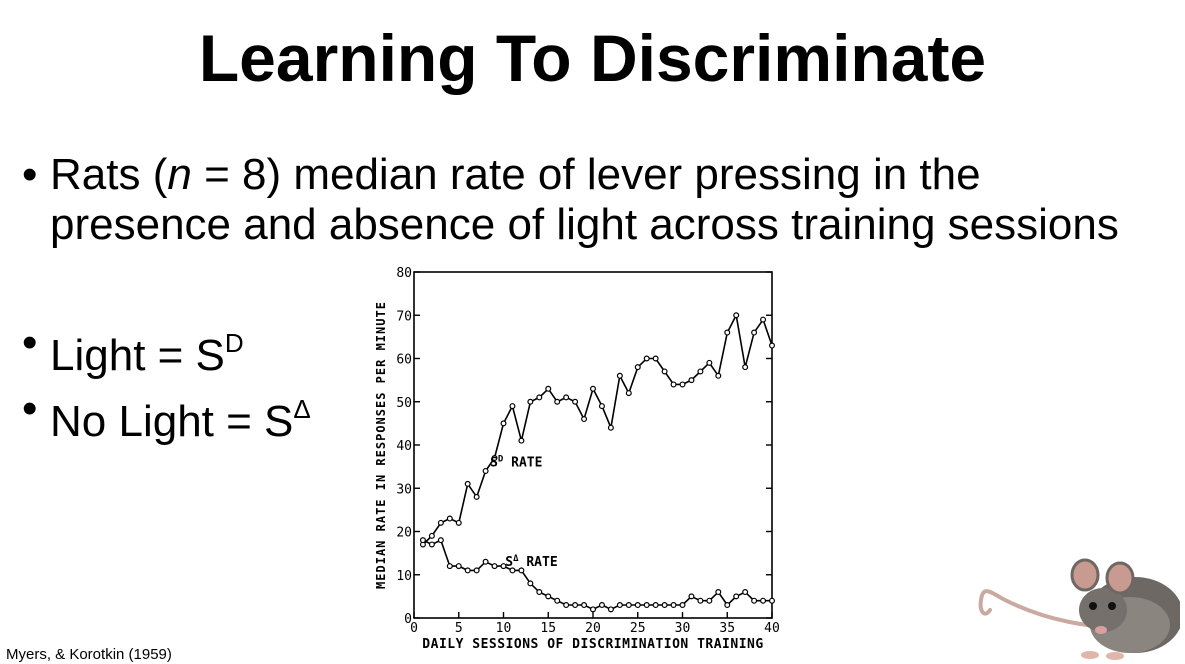  Describe the element at coordinates (404, 489) in the screenshot. I see `y-tick-label: 30` at that location.